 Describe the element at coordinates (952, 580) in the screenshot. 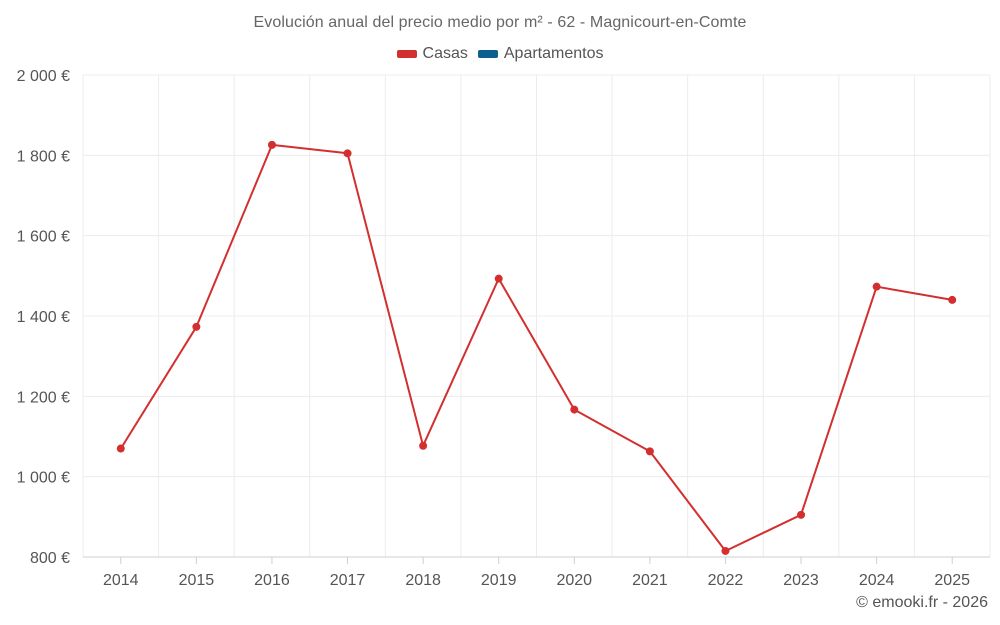

I see `x-tick-label: 2025` at that location.